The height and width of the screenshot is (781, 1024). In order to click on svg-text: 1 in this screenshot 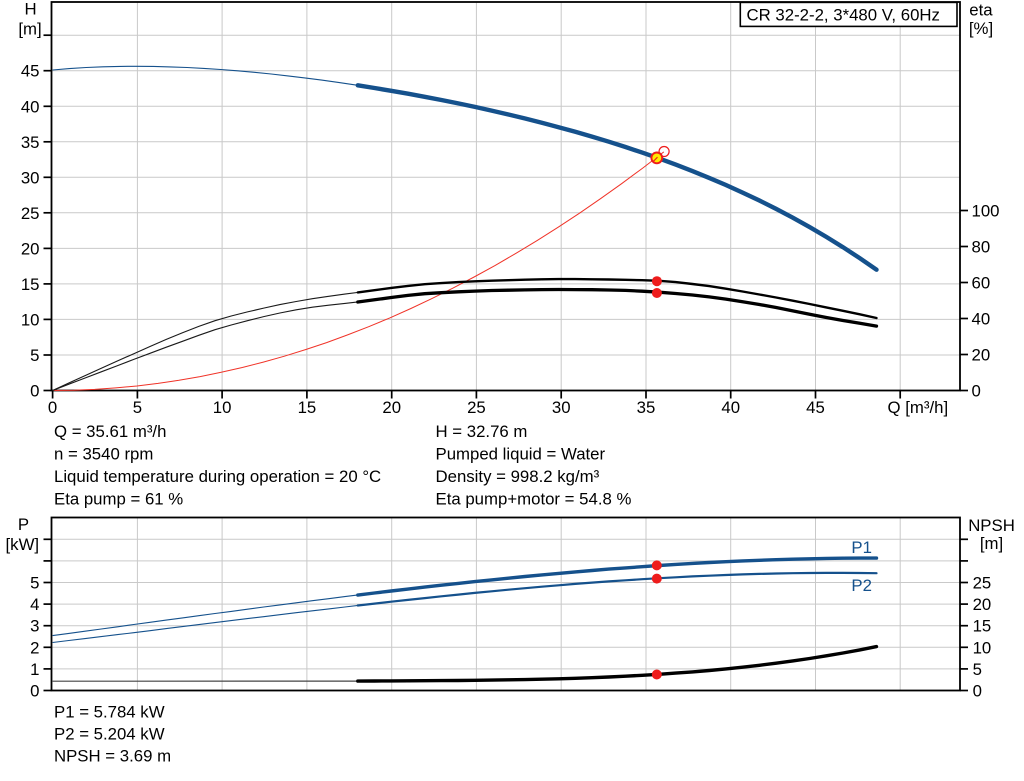, I will do `click(34, 669)`.